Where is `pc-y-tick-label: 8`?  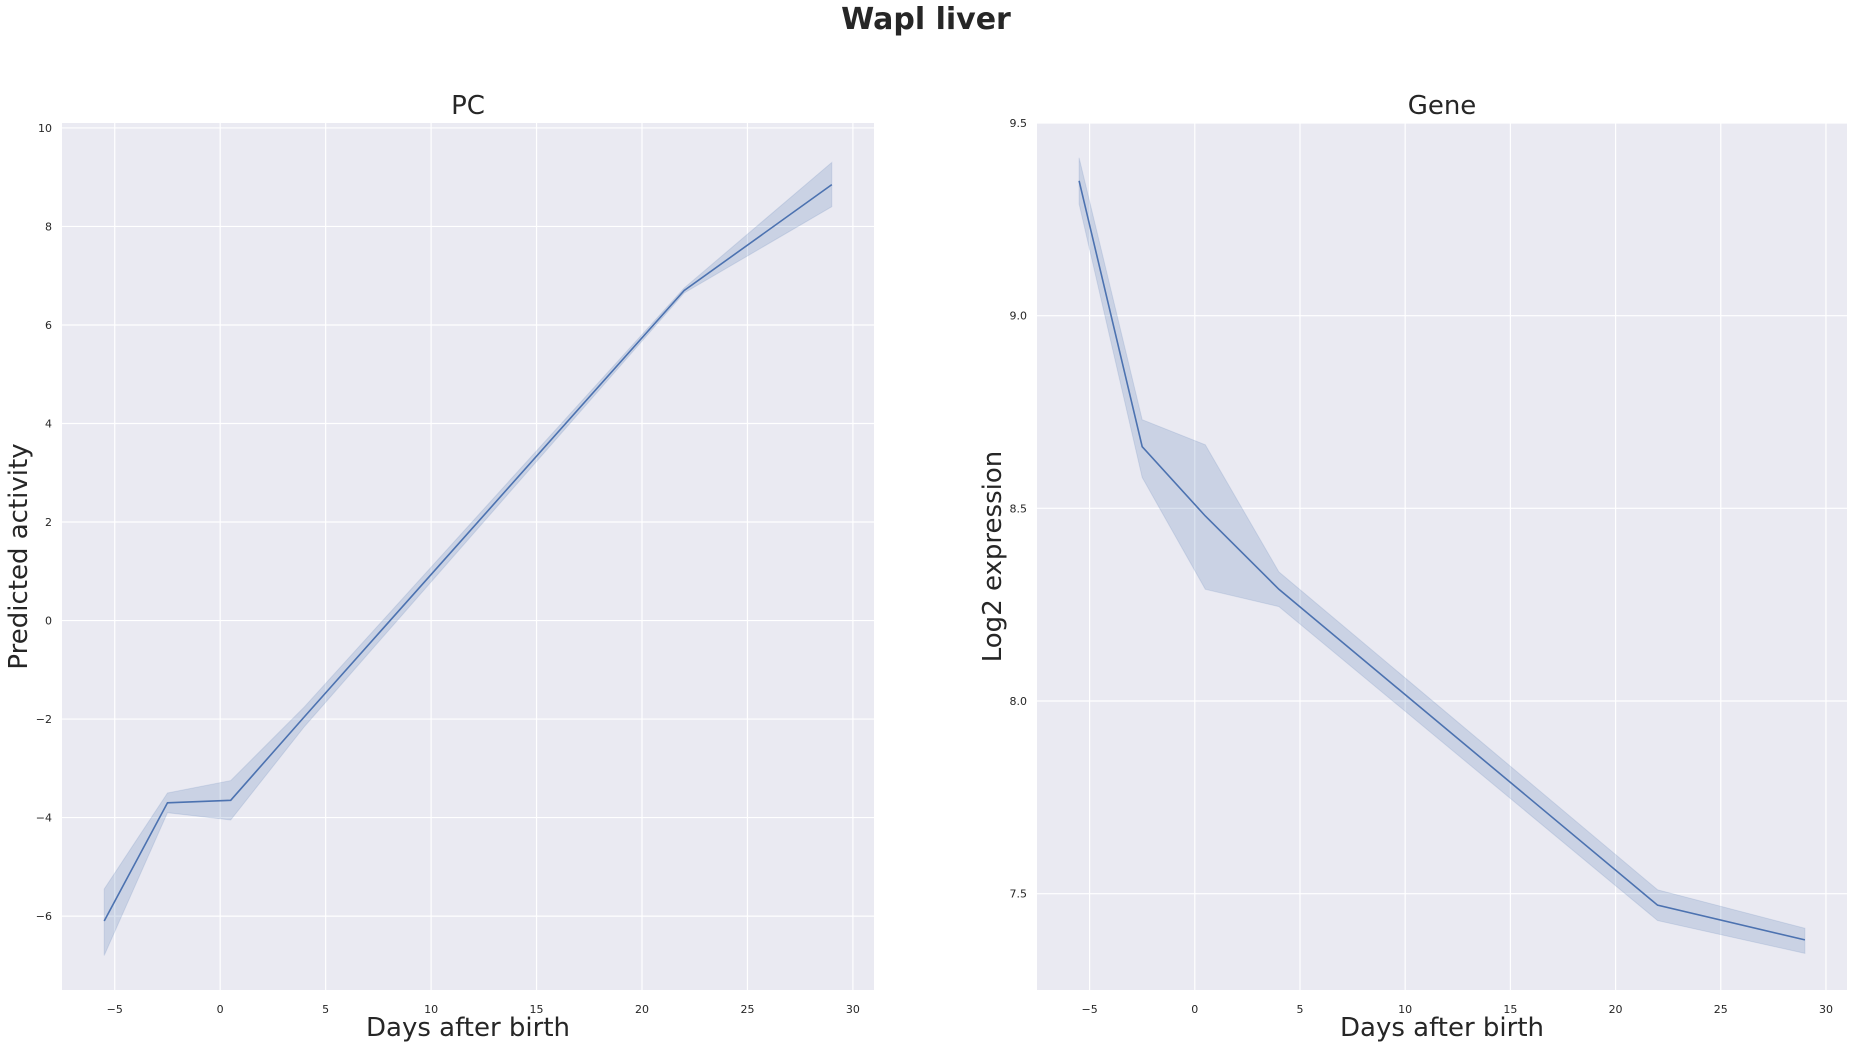
pc-y-tick-label: 8 is located at coordinates (48, 226).